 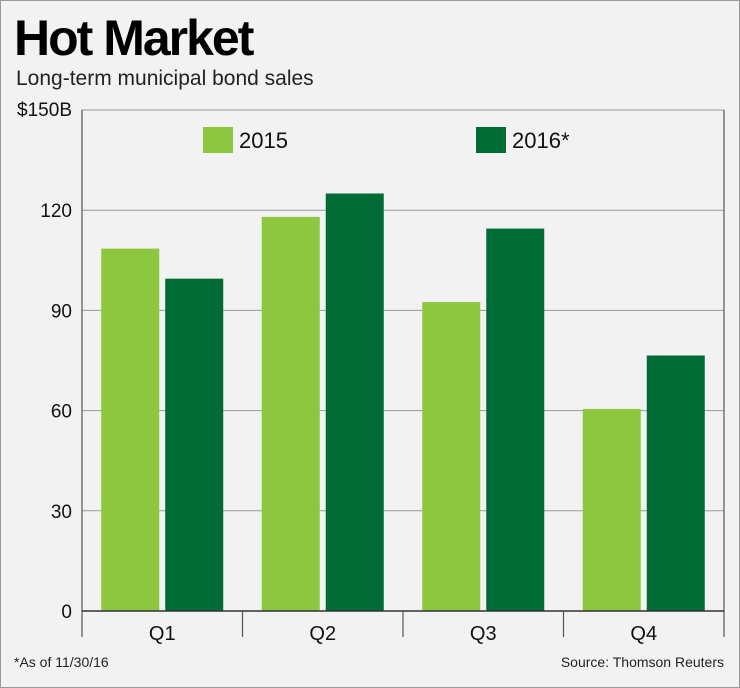 What do you see at coordinates (61, 662) in the screenshot?
I see `footnote: *As of 11/30/16` at bounding box center [61, 662].